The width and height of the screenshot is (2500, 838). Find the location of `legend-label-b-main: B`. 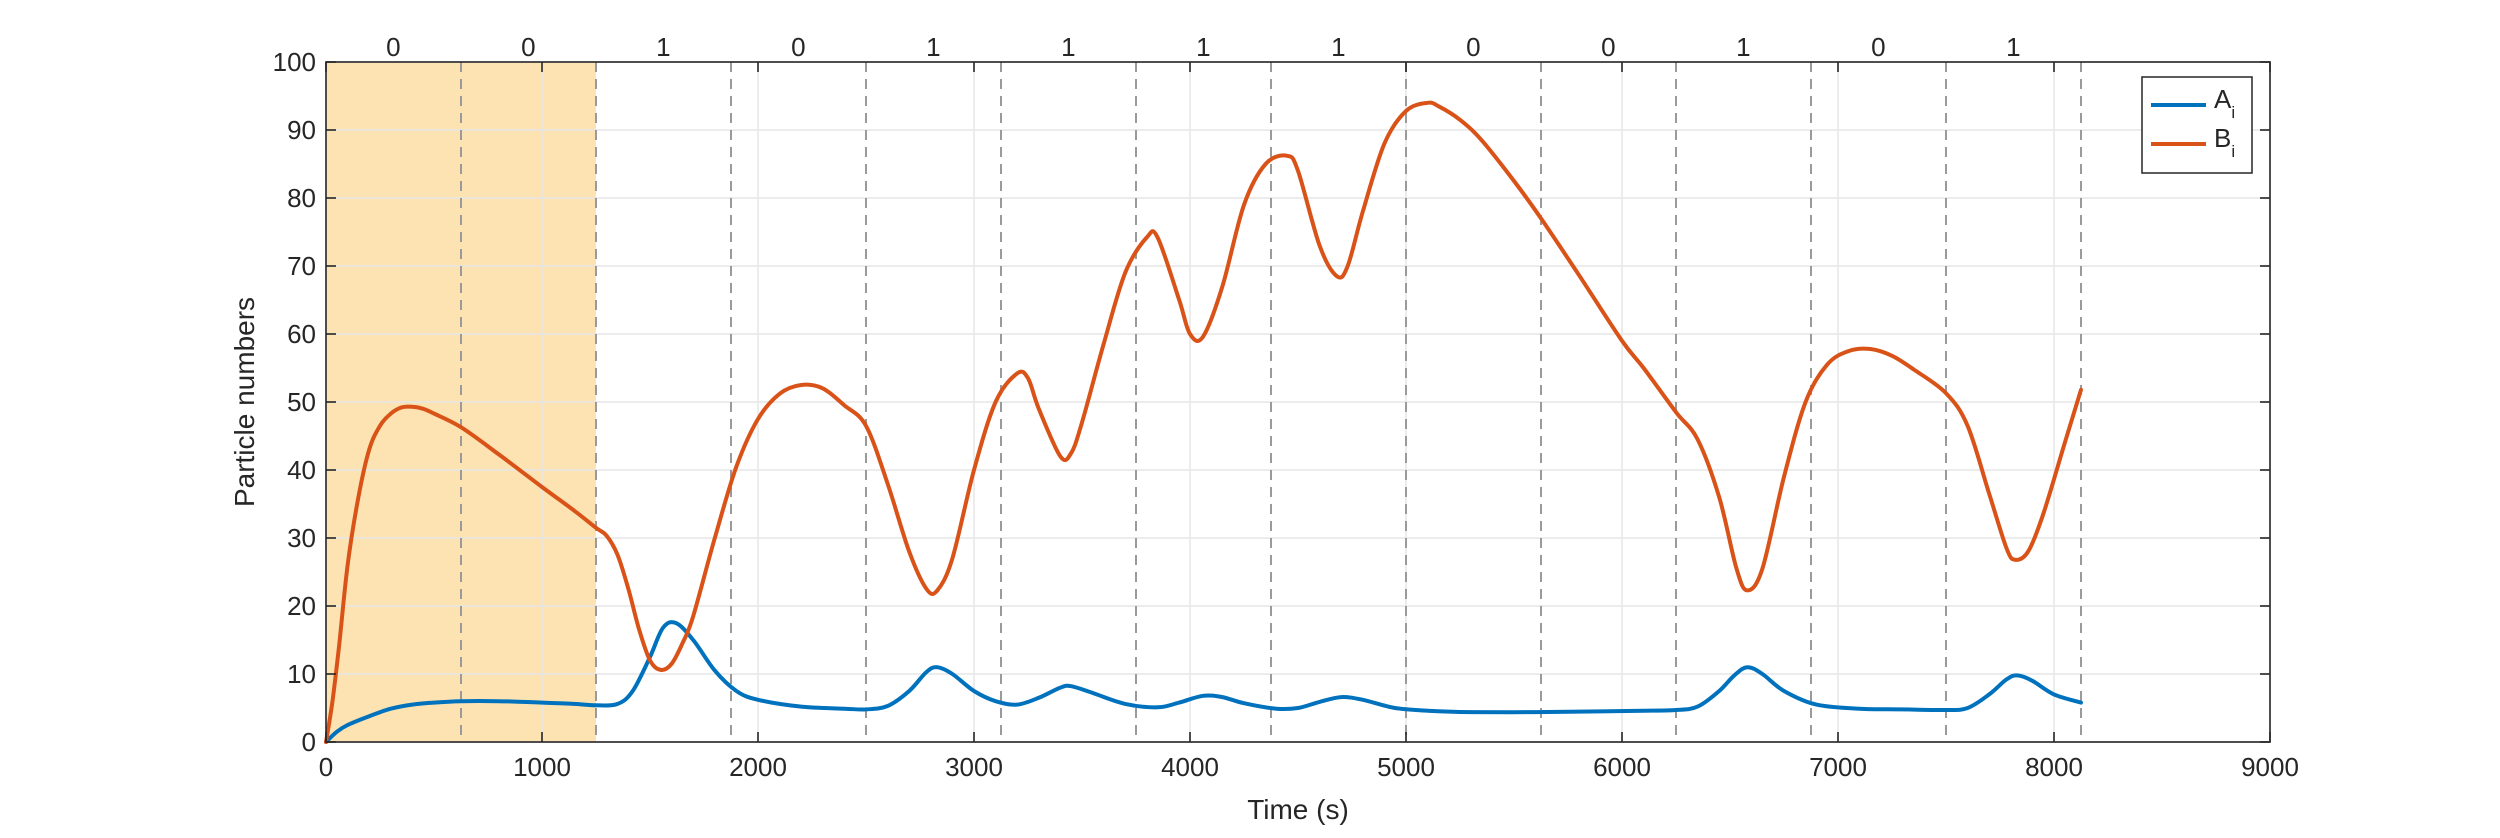

legend-label-b-main: B is located at coordinates (2222, 138).